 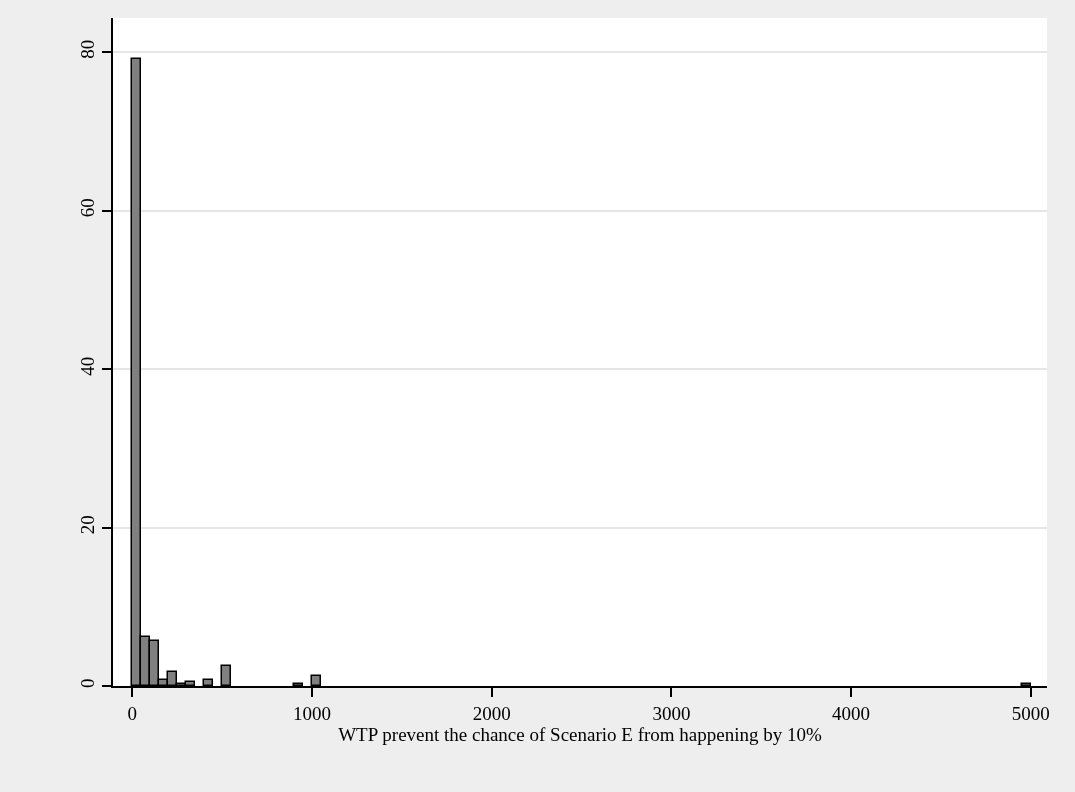 I want to click on y-tick-label: 0, so click(x=88, y=683).